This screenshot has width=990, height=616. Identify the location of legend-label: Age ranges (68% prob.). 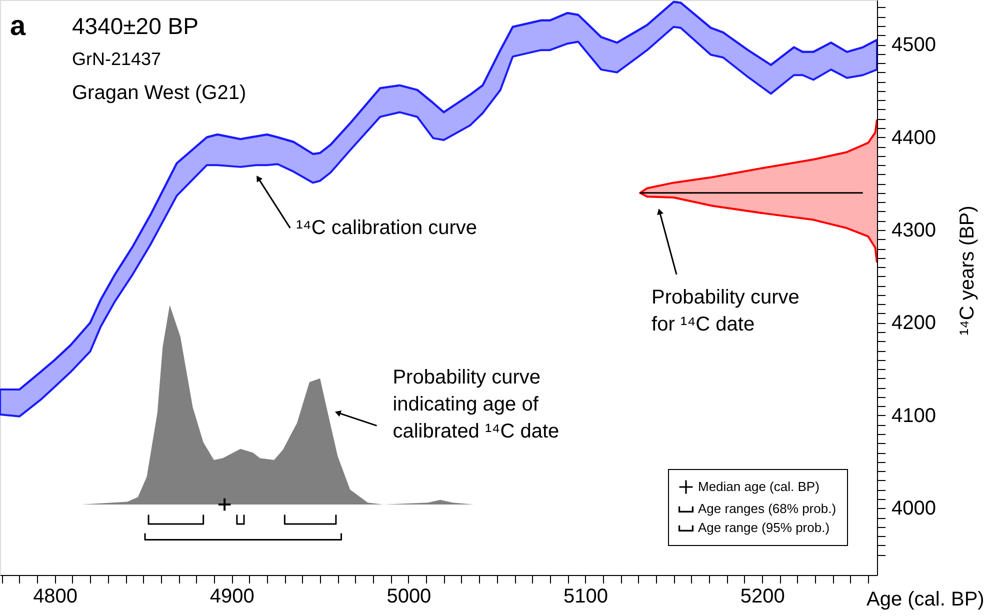
(767, 508).